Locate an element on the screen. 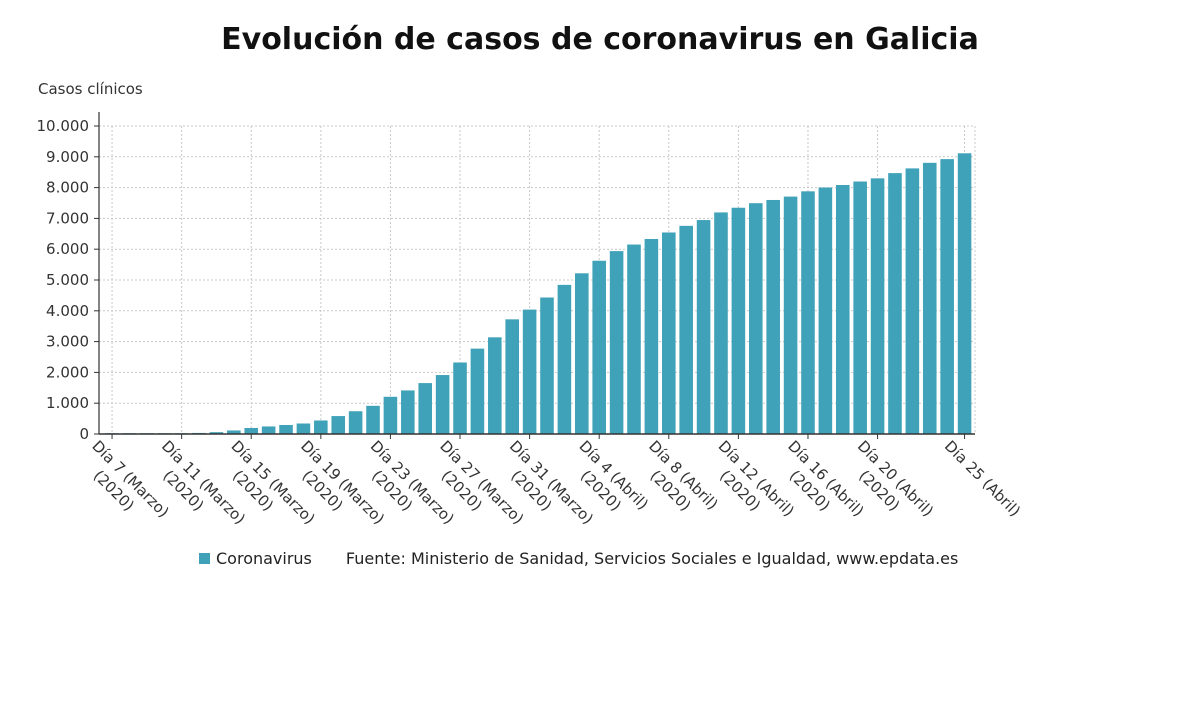 The height and width of the screenshot is (705, 1200). y-axis-label: Casos clínicos is located at coordinates (90, 89).